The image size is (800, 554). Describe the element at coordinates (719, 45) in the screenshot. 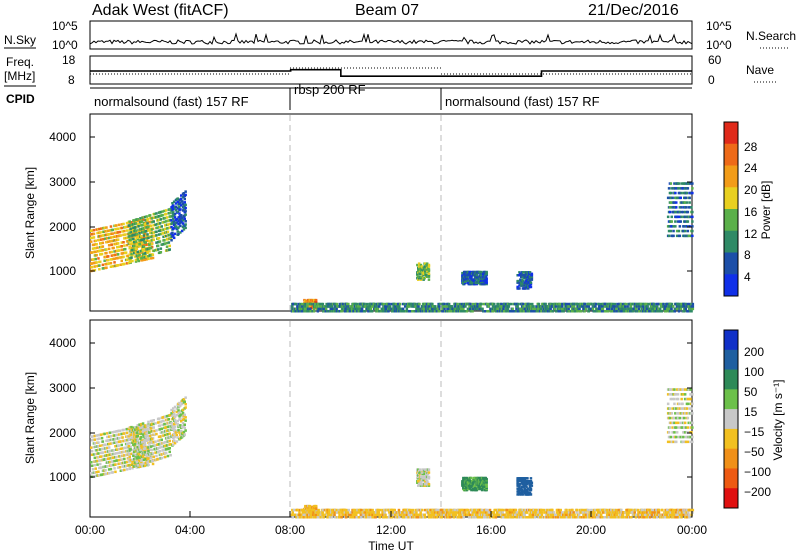

I see `nsky-tick-bottom-right: 10^0` at that location.